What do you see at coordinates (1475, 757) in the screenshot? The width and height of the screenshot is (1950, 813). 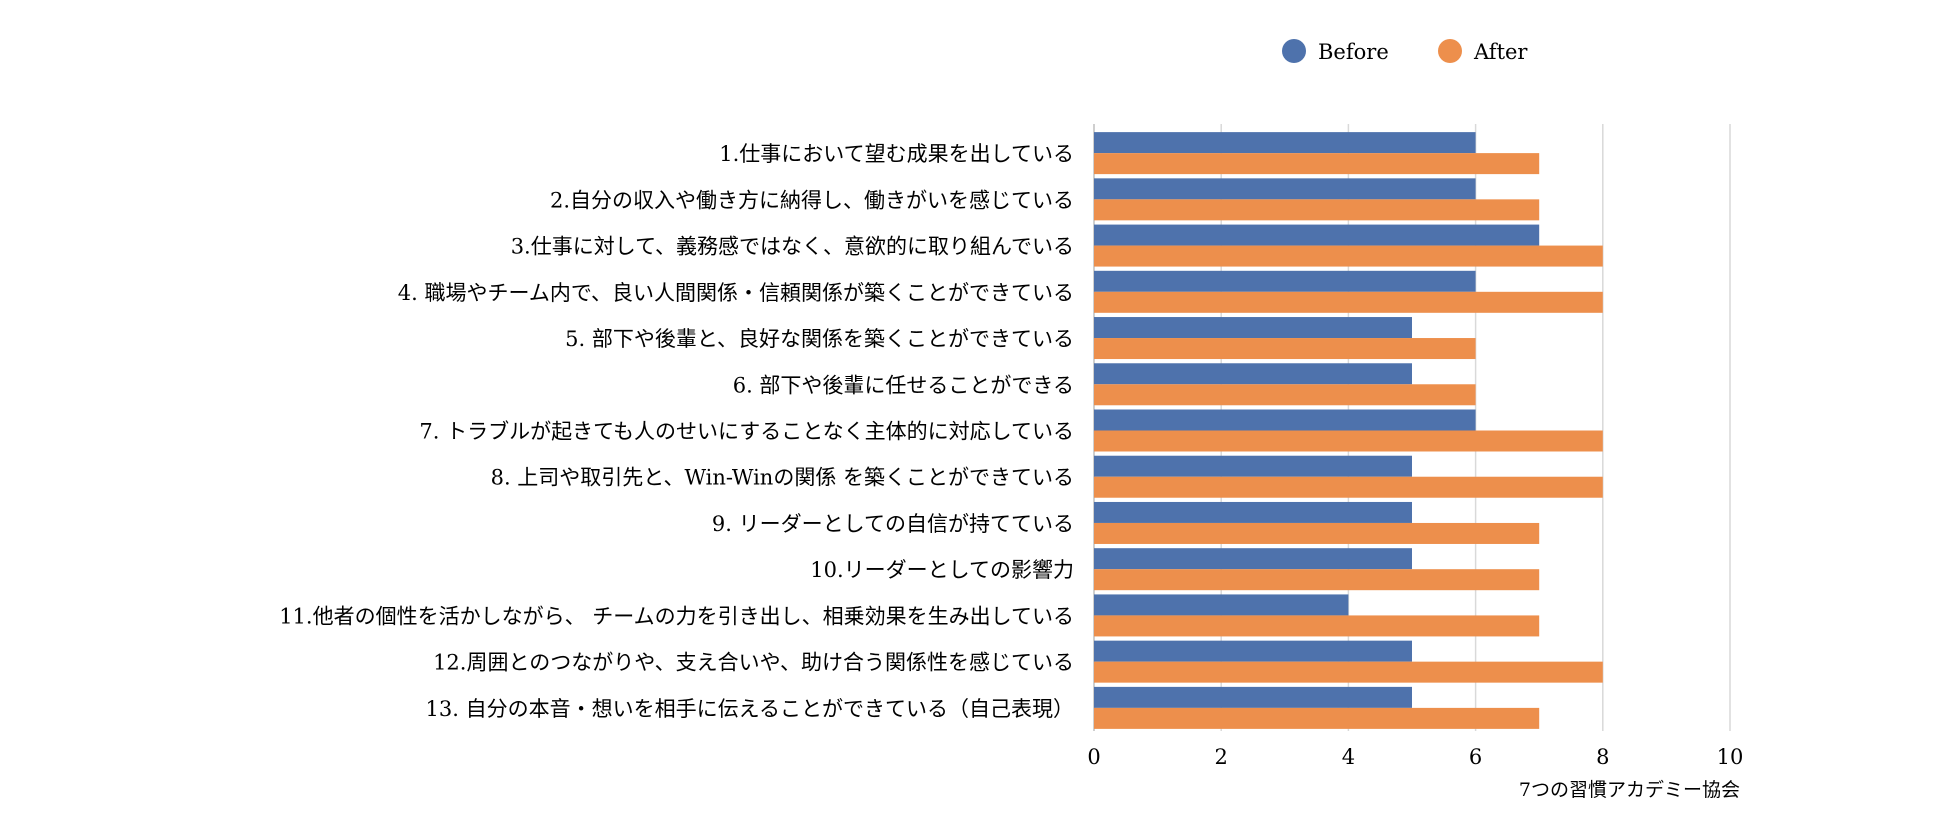 I see `x-tick-label: 6` at bounding box center [1475, 757].